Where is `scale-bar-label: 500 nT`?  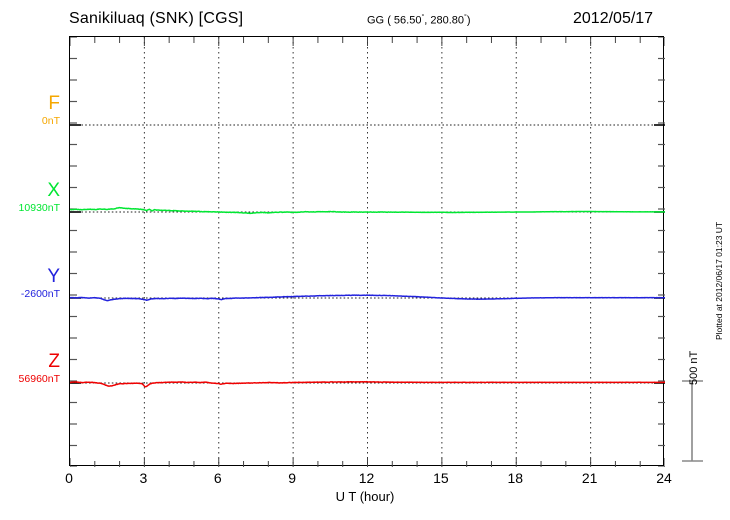
scale-bar-label: 500 nT is located at coordinates (694, 367).